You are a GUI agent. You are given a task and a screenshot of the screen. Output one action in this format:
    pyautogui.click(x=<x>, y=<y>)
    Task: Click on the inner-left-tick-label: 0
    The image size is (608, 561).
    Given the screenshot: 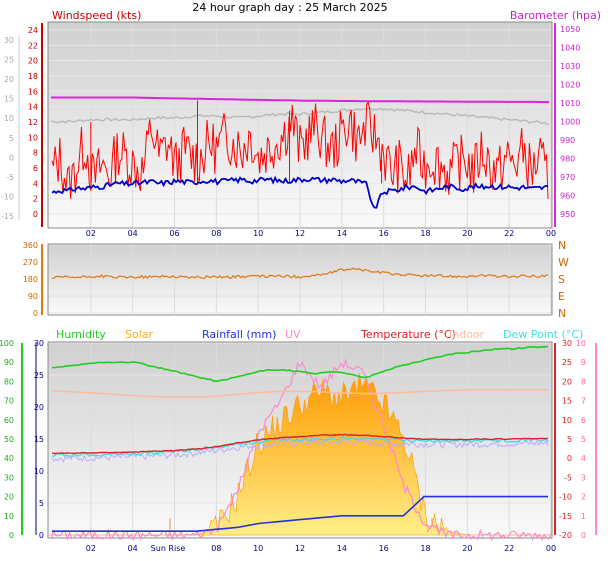 What is the action you would take?
    pyautogui.click(x=41, y=535)
    